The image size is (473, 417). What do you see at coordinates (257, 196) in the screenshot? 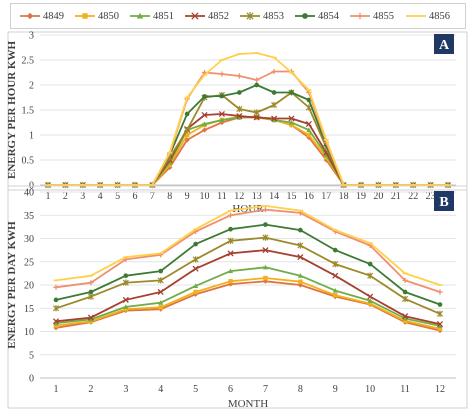
I see `x-tick-label: 13` at bounding box center [257, 196].